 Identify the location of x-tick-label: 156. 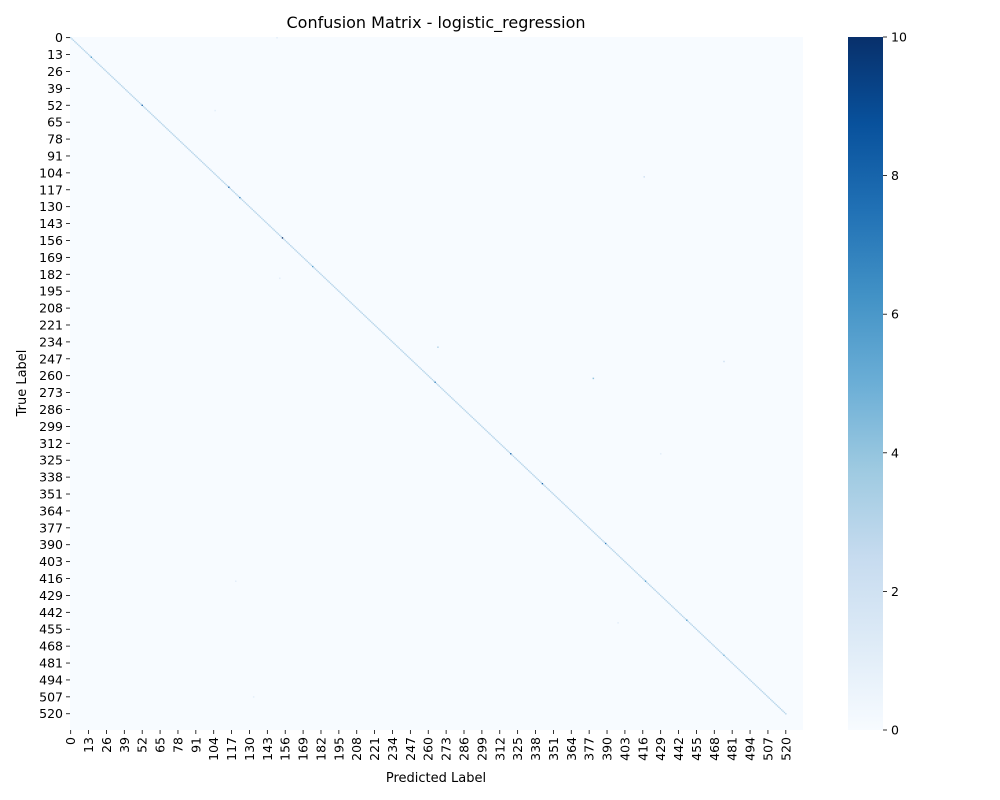
(285, 749).